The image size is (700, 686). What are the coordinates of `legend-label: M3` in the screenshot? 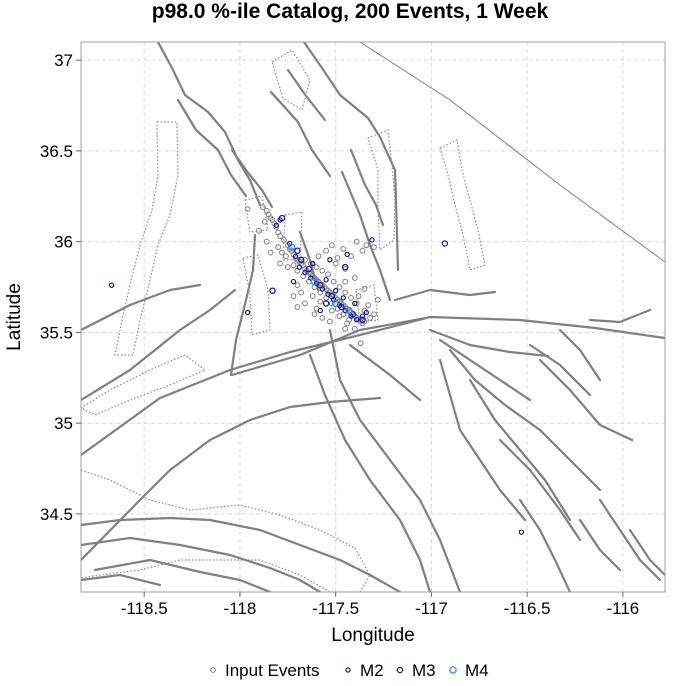 It's located at (424, 670).